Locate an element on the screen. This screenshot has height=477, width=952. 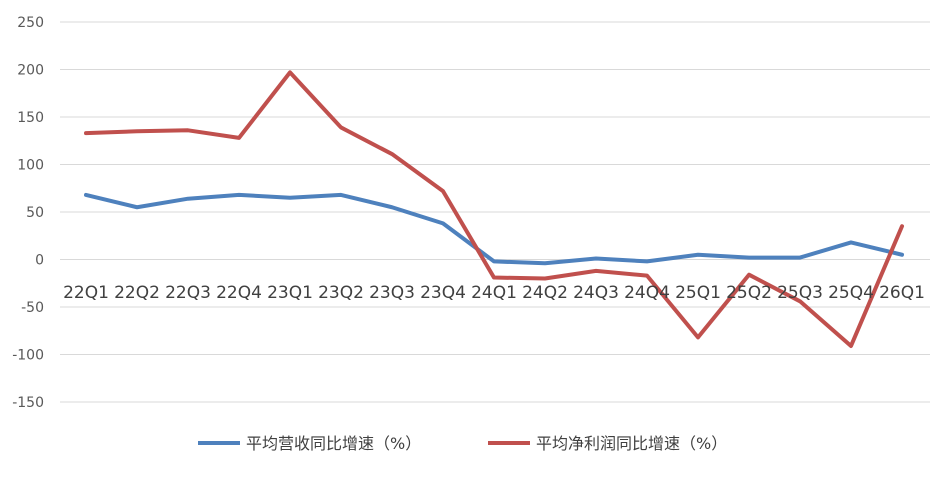
x-tick-label: 26Q1 is located at coordinates (902, 293).